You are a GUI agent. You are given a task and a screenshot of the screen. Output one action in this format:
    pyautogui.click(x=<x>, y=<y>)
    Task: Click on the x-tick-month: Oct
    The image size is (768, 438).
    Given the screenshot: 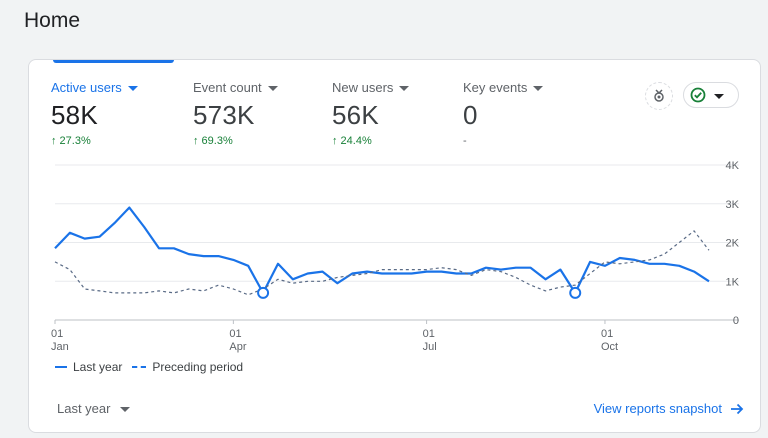 What is the action you would take?
    pyautogui.click(x=609, y=347)
    